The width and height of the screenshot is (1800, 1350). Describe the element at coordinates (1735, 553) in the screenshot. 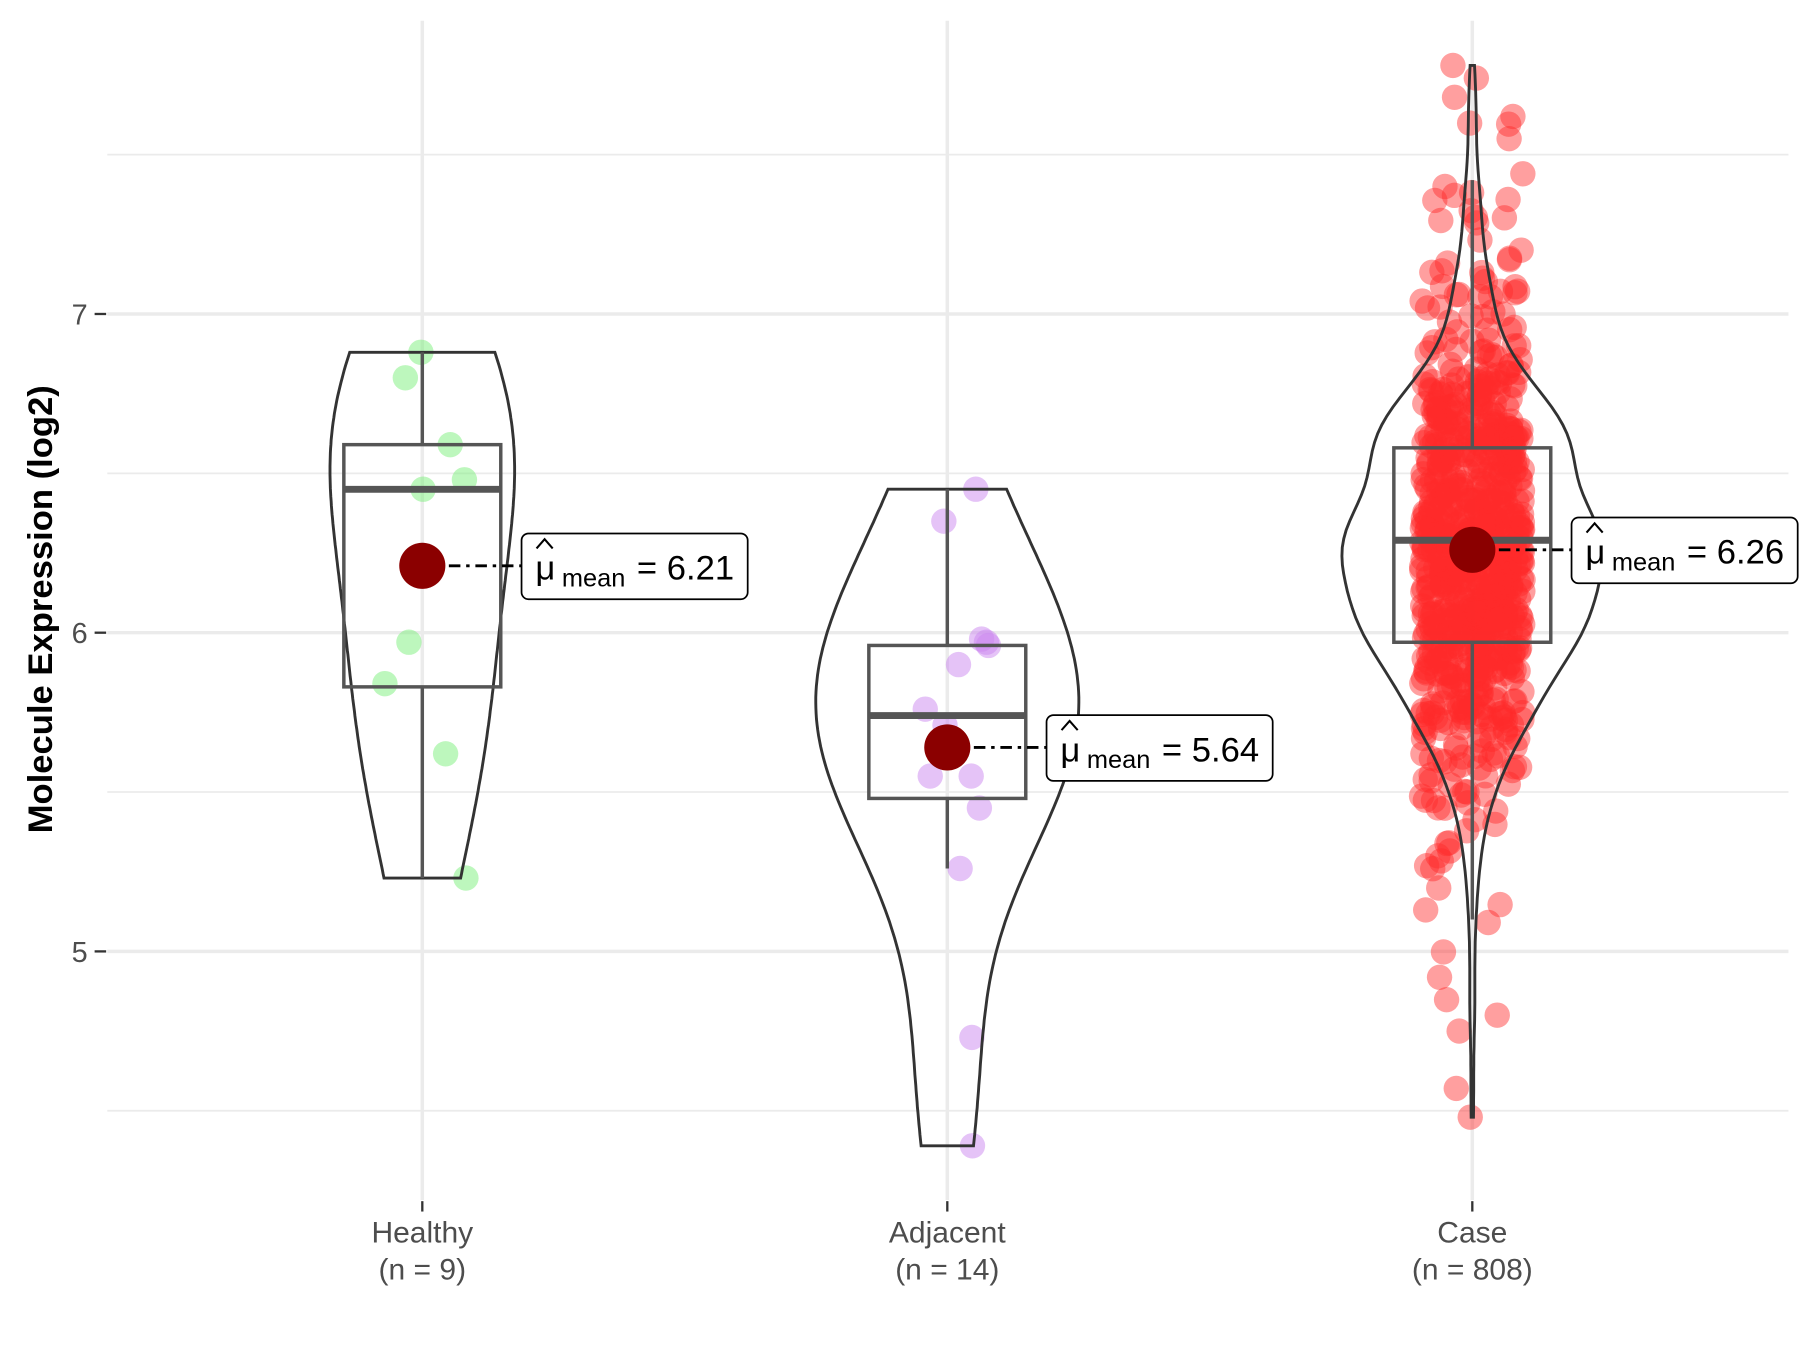

I see `mean-value: = 6.26` at that location.